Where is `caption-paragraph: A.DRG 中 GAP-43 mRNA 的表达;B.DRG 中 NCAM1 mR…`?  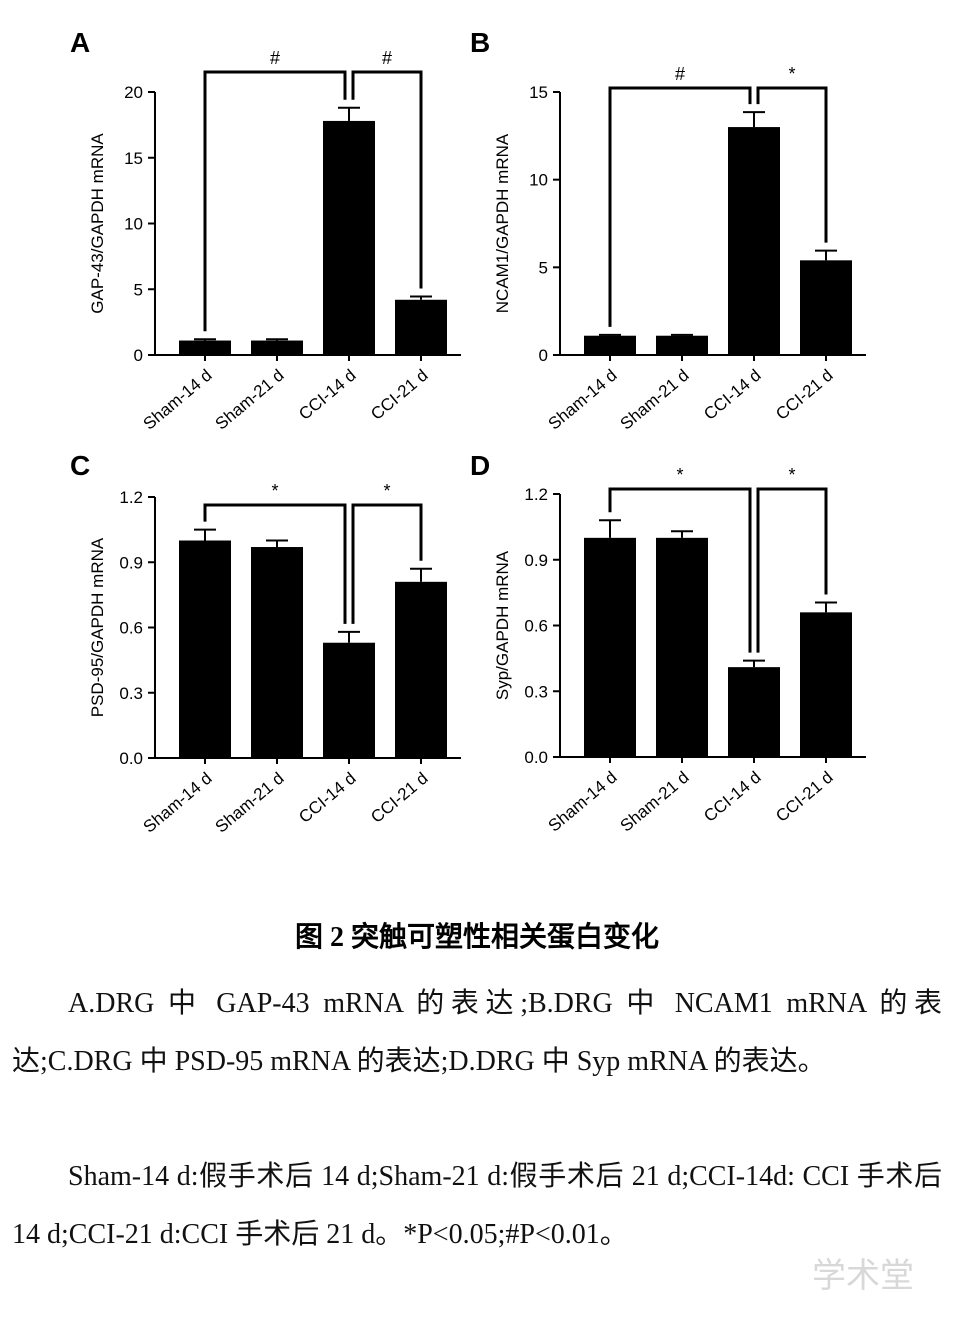
caption-paragraph: A.DRG 中 GAP-43 mRNA 的表达;B.DRG 中 NCAM1 mR… is located at coordinates (477, 1032).